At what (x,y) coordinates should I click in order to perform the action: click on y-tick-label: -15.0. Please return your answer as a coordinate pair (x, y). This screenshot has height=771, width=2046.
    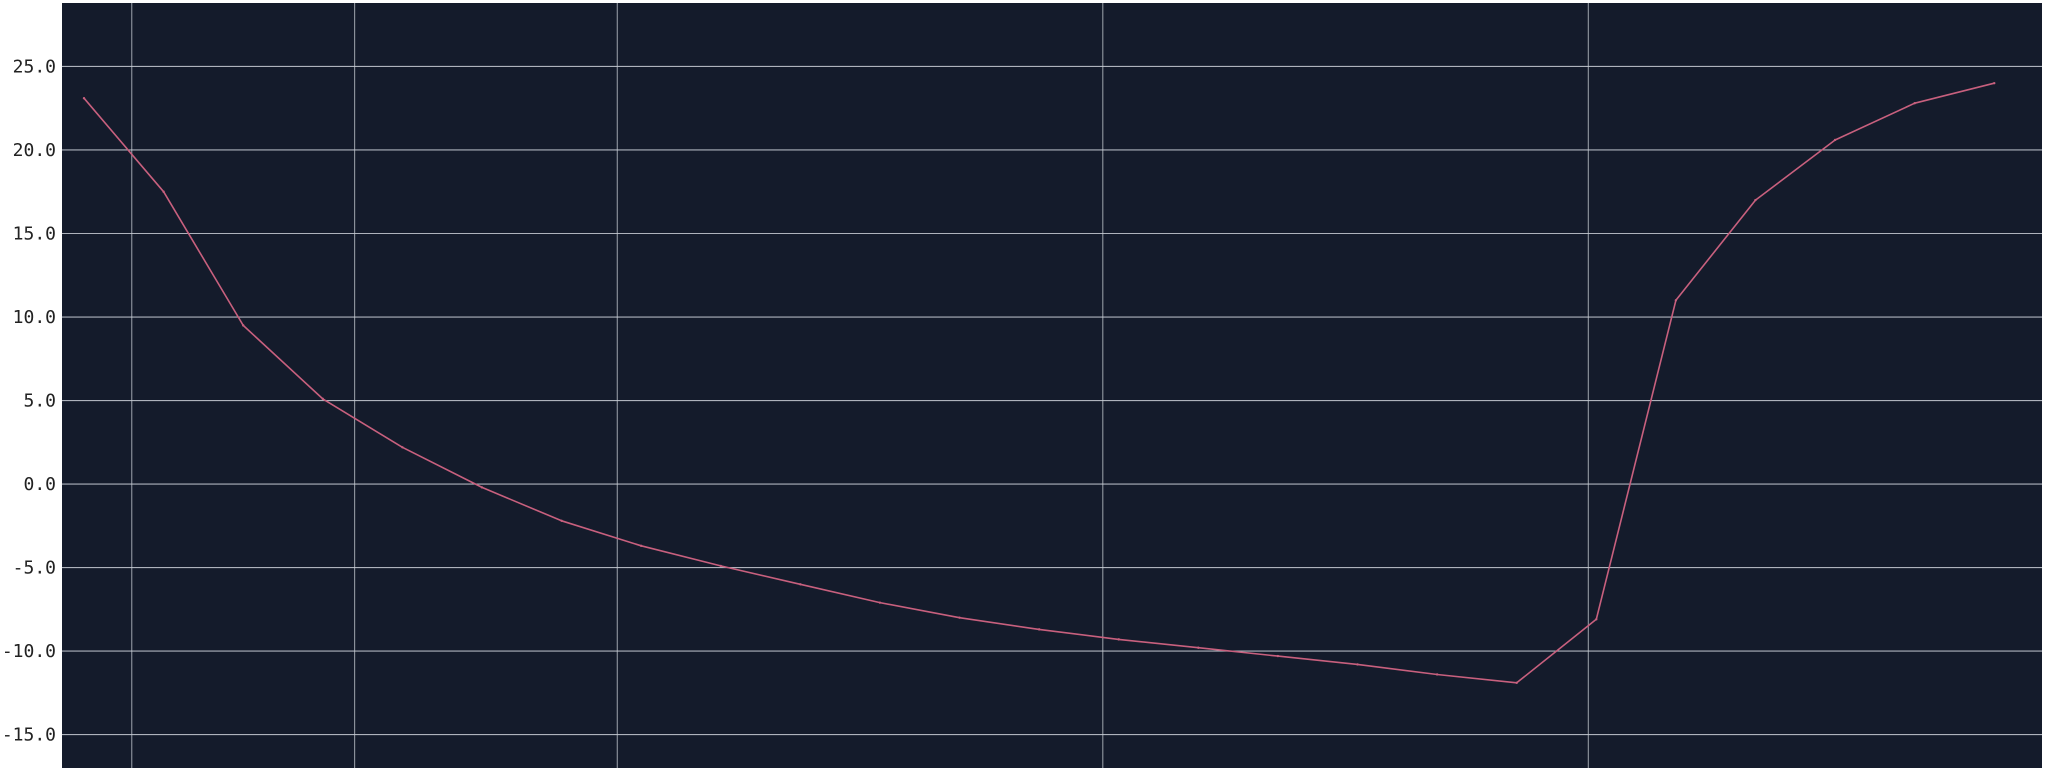
    Looking at the image, I should click on (29, 735).